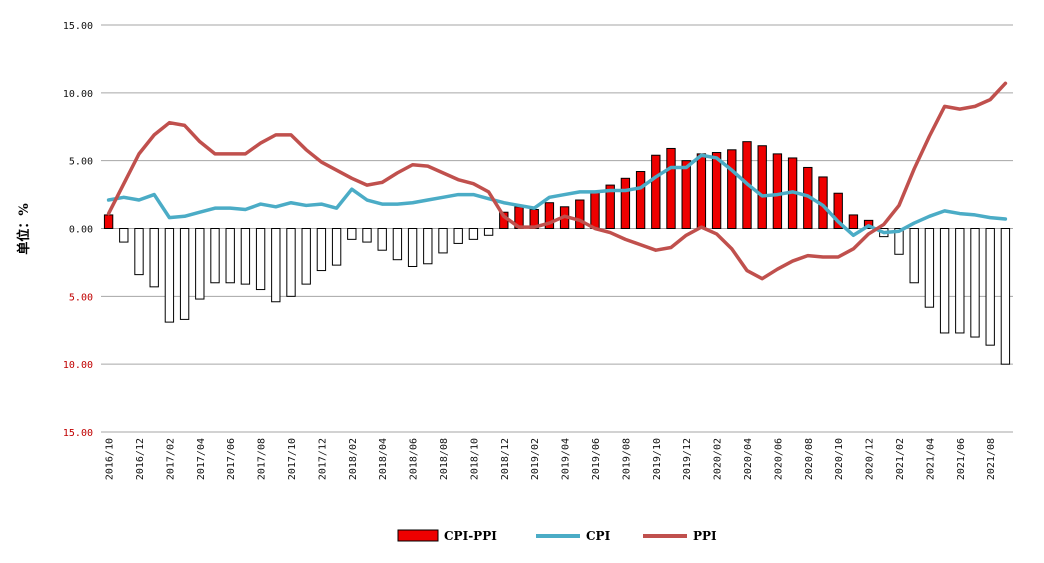  Describe the element at coordinates (470, 536) in the screenshot. I see `legend-label: CPI-PPI` at that location.